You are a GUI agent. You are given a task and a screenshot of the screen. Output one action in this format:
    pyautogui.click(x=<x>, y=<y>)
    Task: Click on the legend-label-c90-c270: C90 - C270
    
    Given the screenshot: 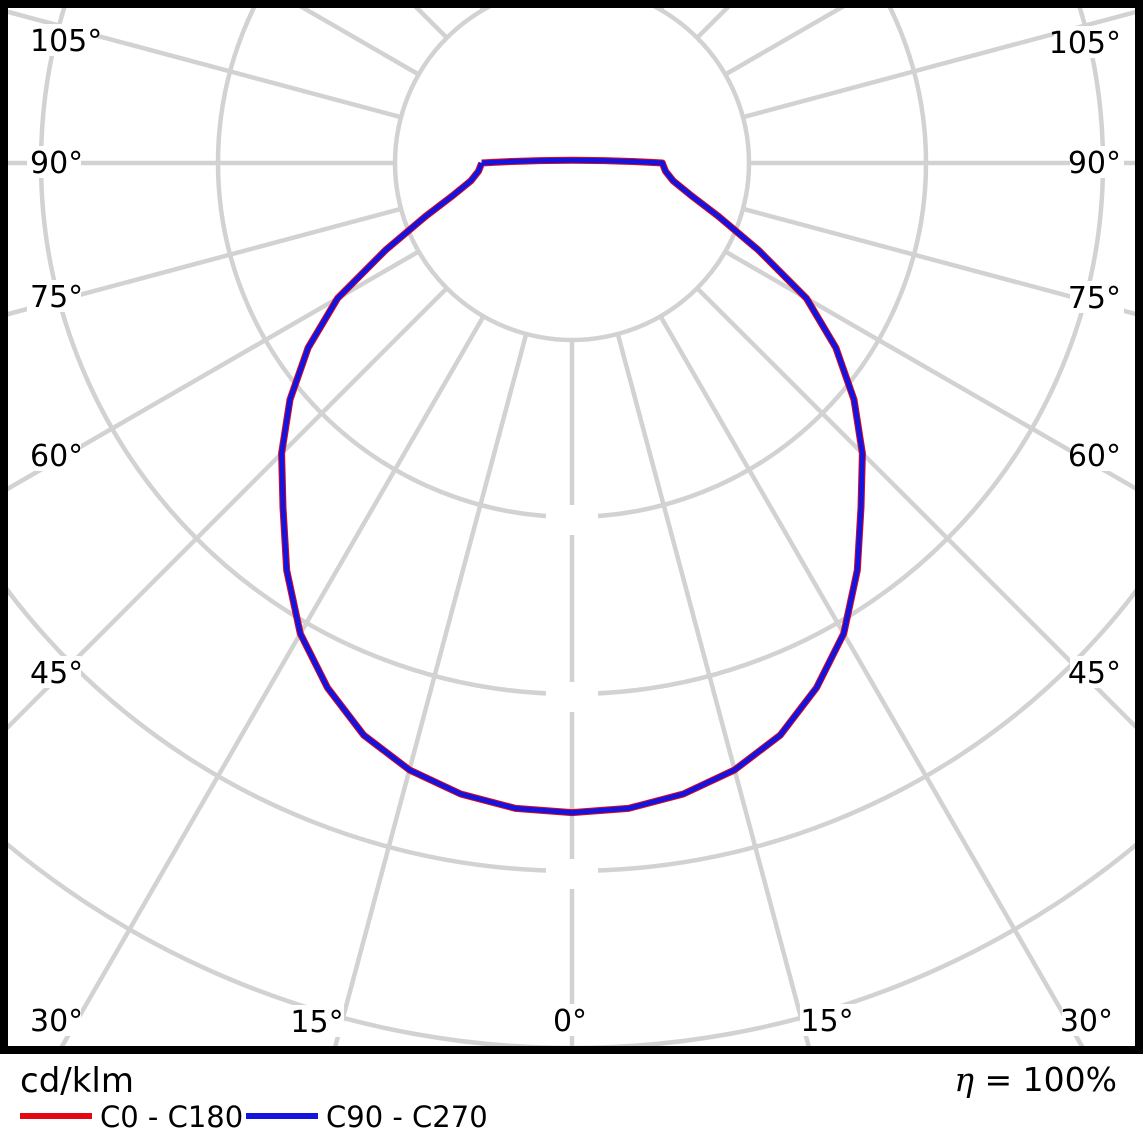 What is the action you would take?
    pyautogui.click(x=407, y=1117)
    